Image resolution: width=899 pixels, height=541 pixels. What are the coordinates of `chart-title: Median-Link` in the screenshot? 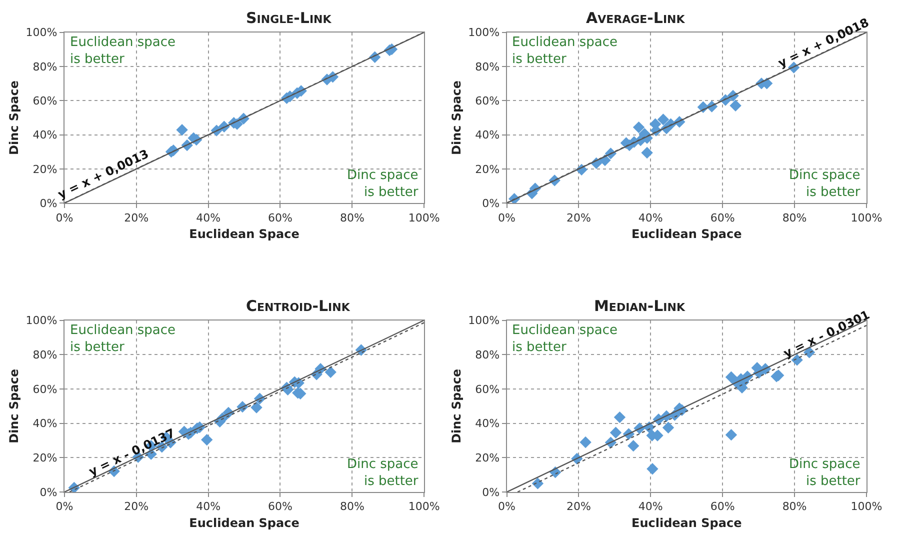 It's located at (640, 306).